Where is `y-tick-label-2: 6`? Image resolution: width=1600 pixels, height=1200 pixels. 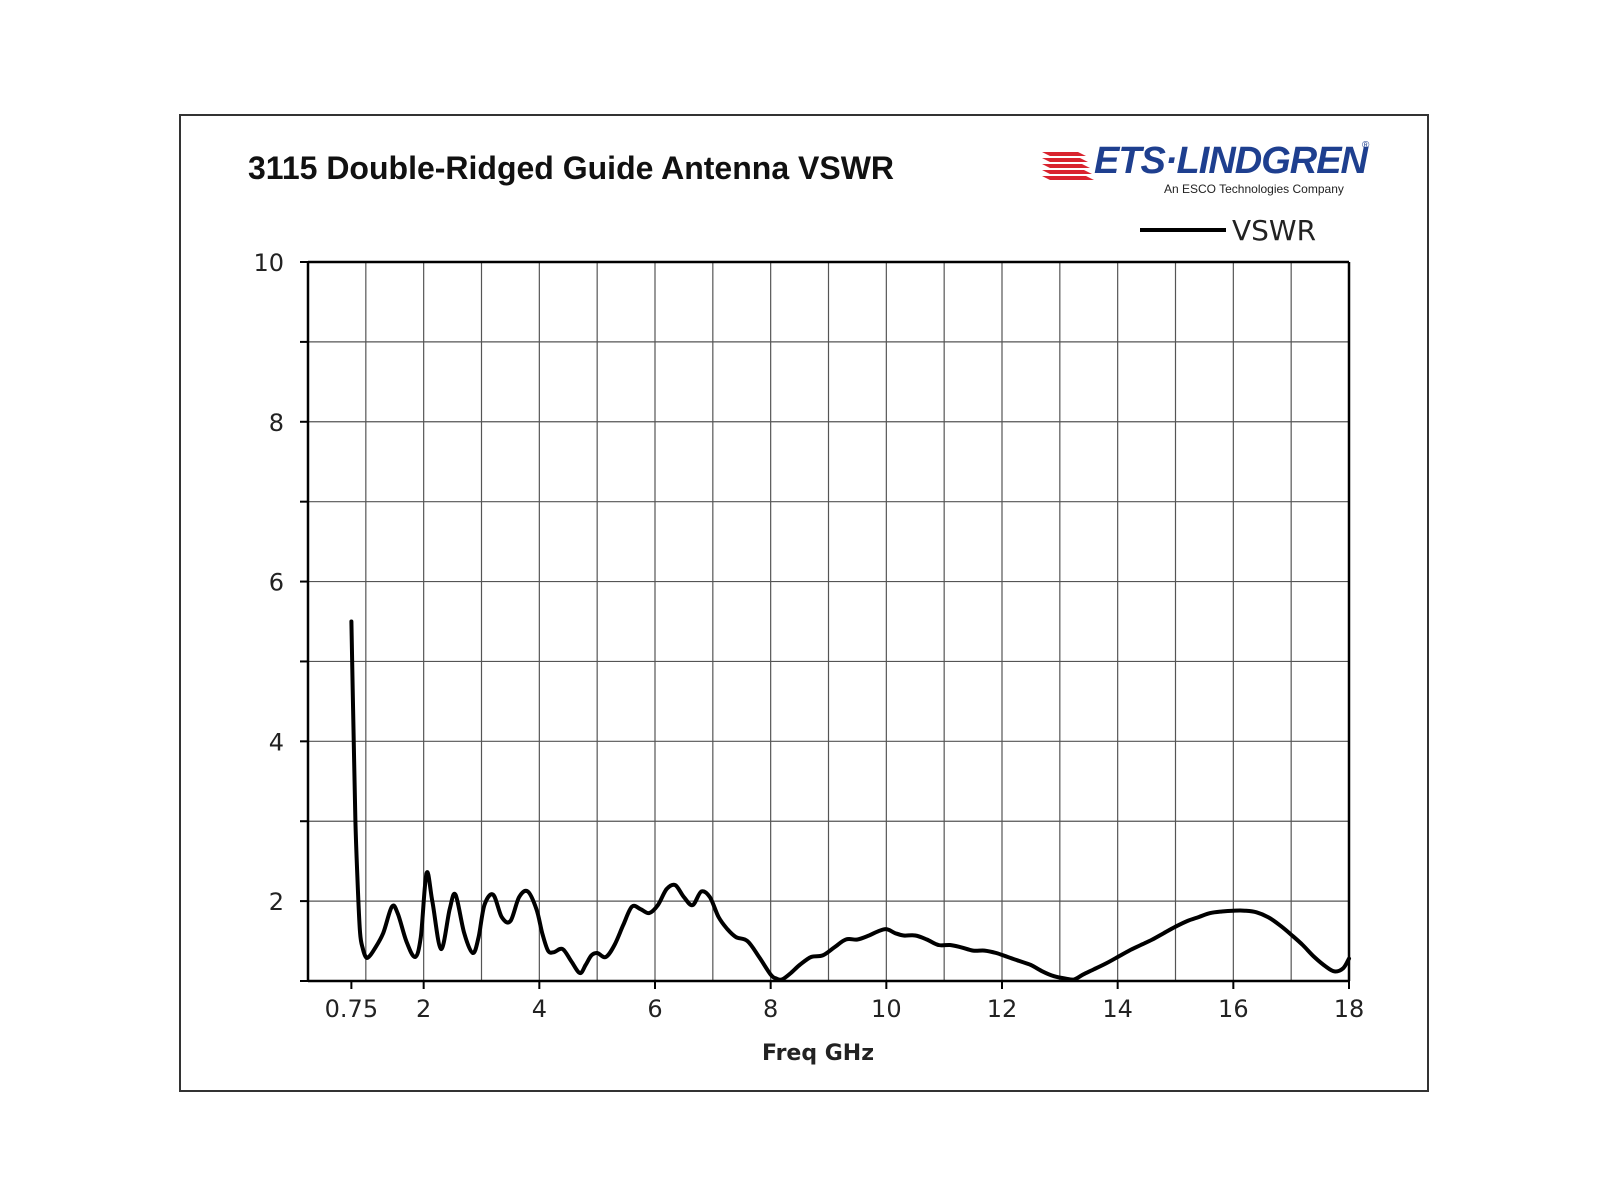 y-tick-label-2: 6 is located at coordinates (276, 583).